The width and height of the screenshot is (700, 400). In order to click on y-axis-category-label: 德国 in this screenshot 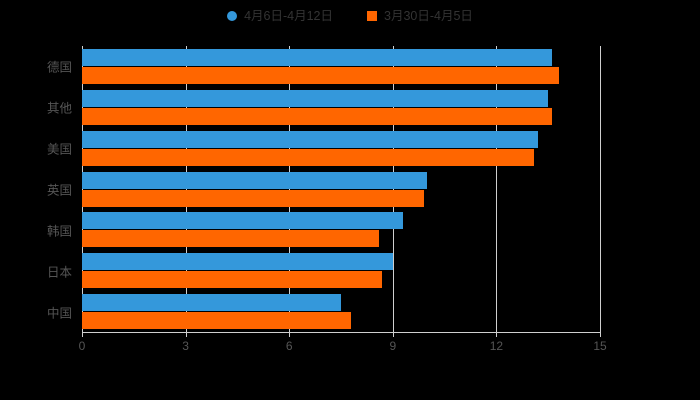, I will do `click(59, 67)`.